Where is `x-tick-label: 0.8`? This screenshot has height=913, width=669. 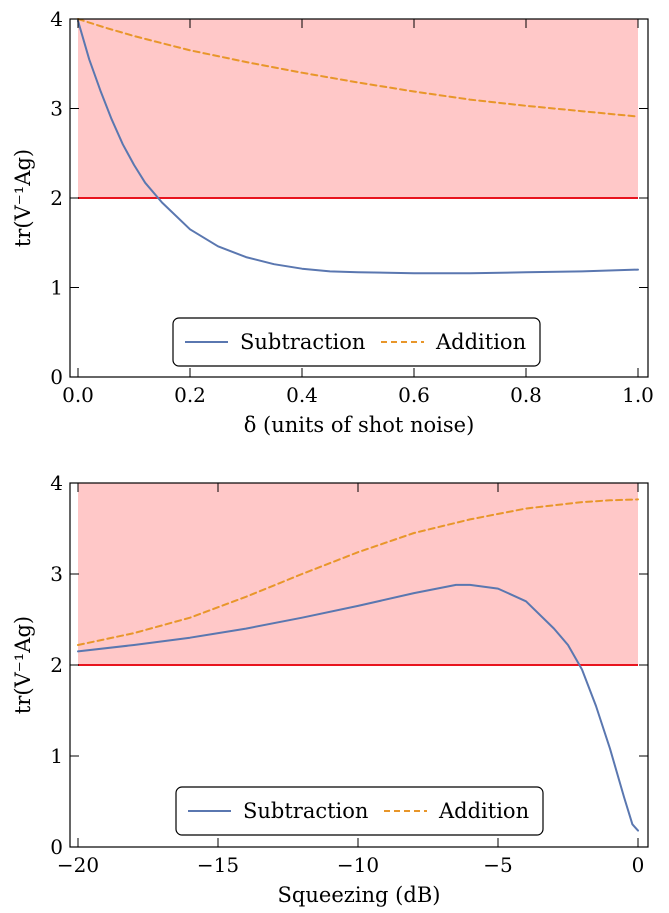
x-tick-label: 0.8 is located at coordinates (526, 395).